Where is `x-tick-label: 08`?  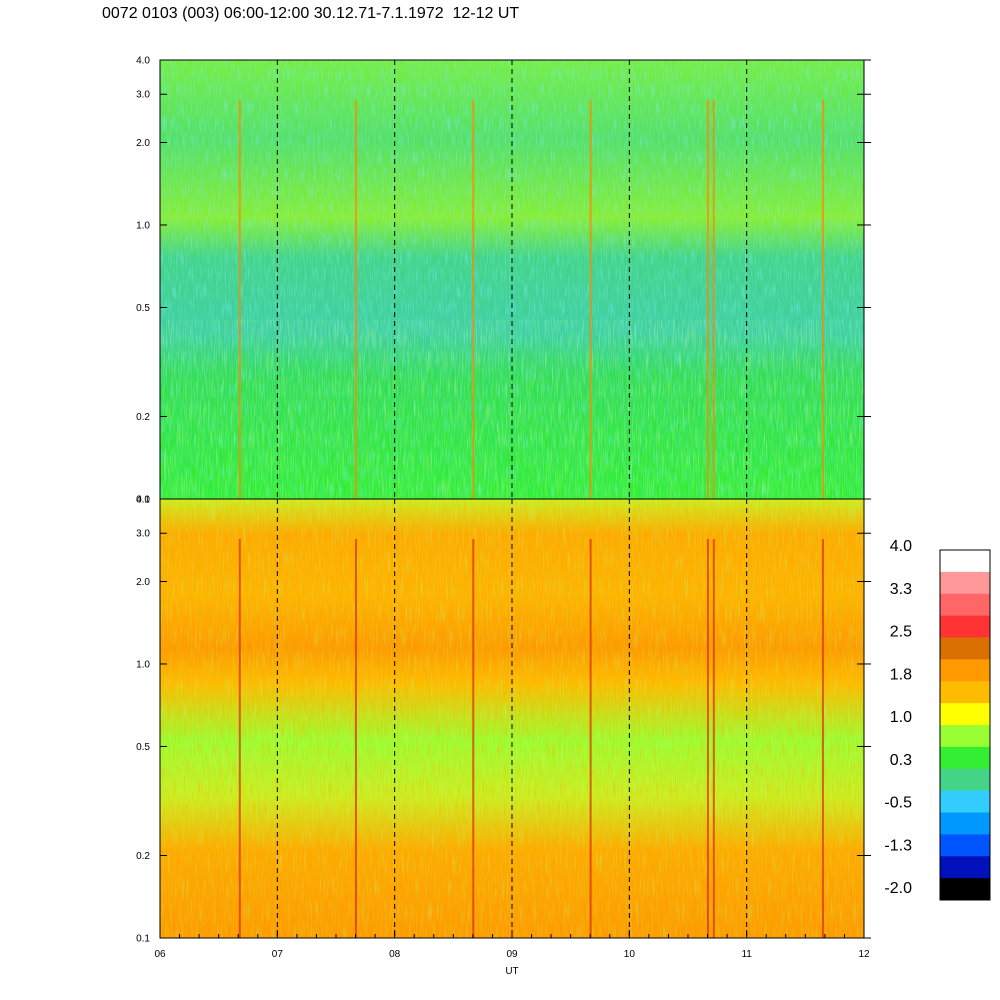
x-tick-label: 08 is located at coordinates (395, 954).